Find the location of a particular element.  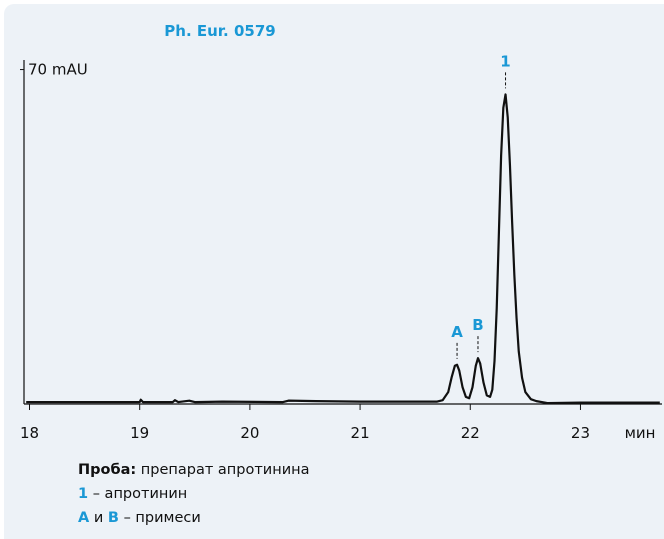

note: A и B – примеси is located at coordinates (194, 518).